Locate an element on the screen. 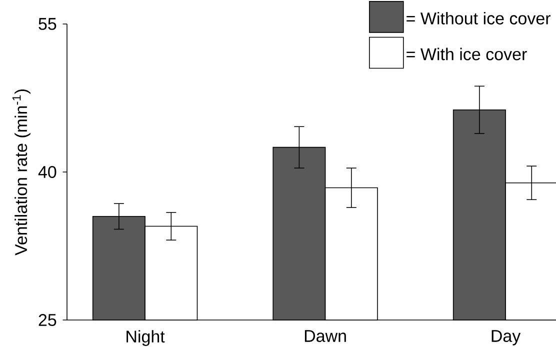 The image size is (556, 347). x-tick-label: Dawn is located at coordinates (325, 336).